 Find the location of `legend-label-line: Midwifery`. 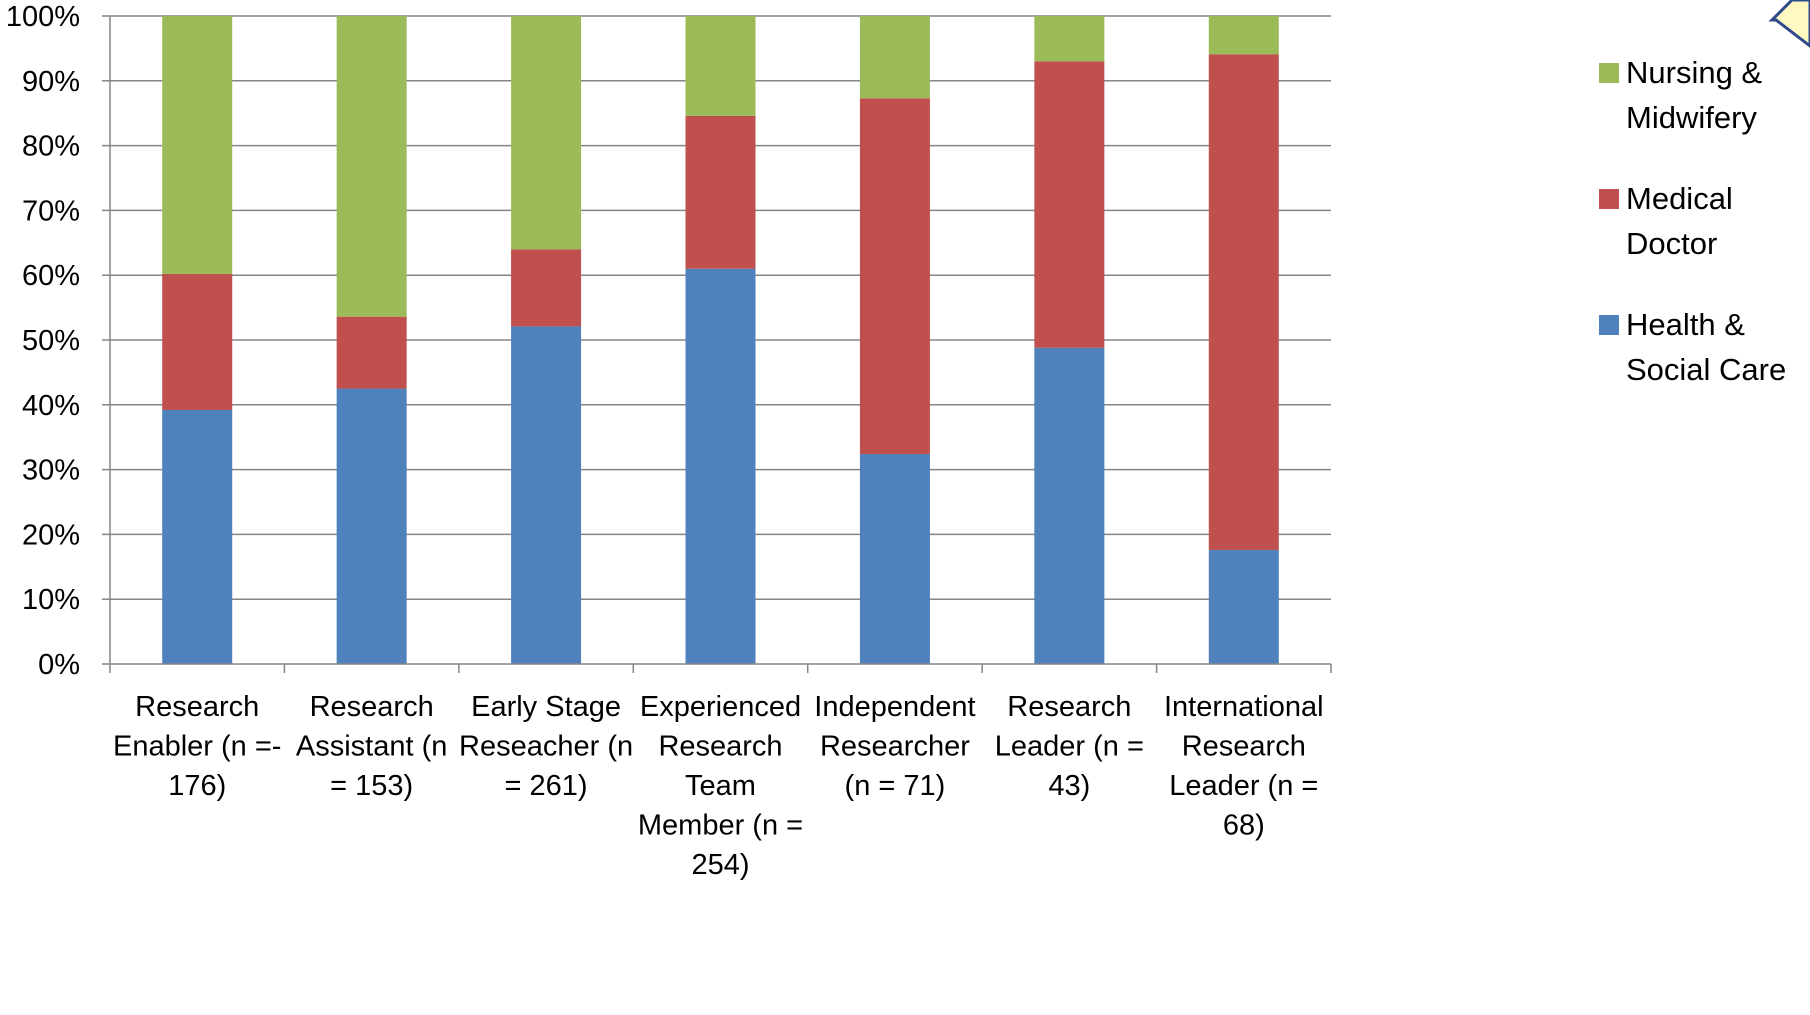

legend-label-line: Midwifery is located at coordinates (1691, 117).